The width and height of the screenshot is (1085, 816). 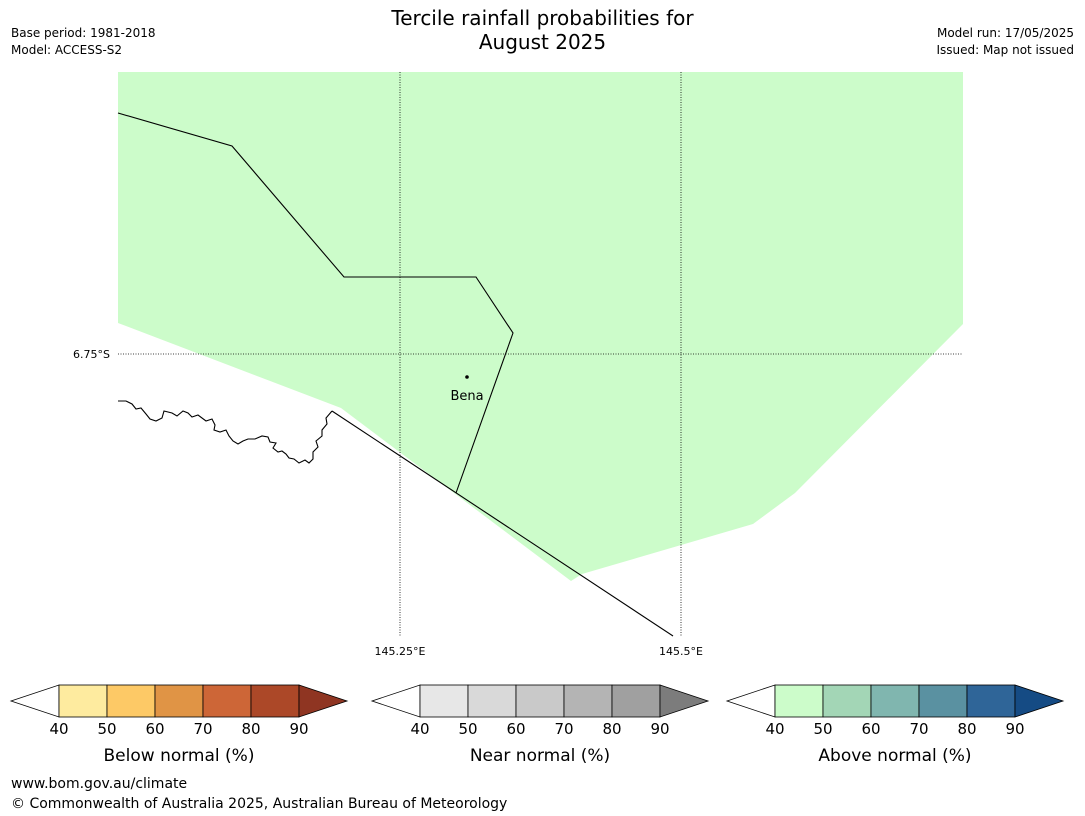 What do you see at coordinates (106, 729) in the screenshot?
I see `colorbar-below-normal-tick: 50` at bounding box center [106, 729].